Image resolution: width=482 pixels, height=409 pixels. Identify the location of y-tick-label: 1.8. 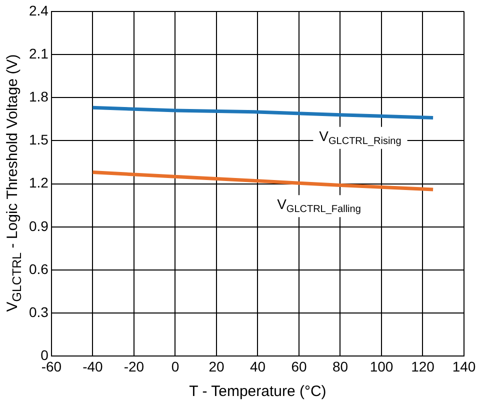
(38, 96).